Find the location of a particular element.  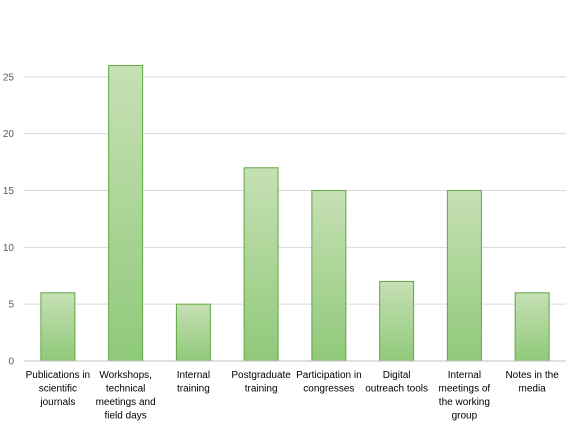

x-tick-label: Notes in the media is located at coordinates (532, 382).